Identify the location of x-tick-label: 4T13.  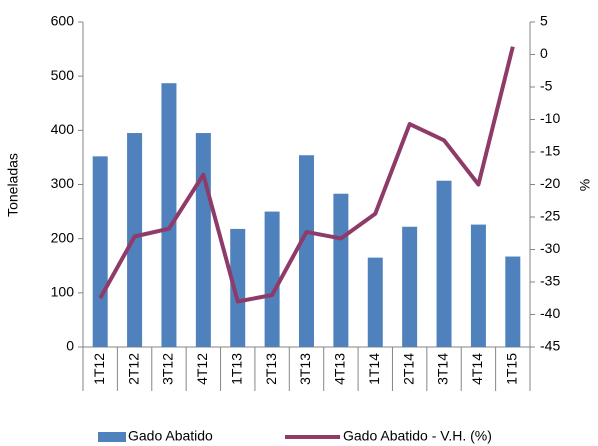
(340, 369).